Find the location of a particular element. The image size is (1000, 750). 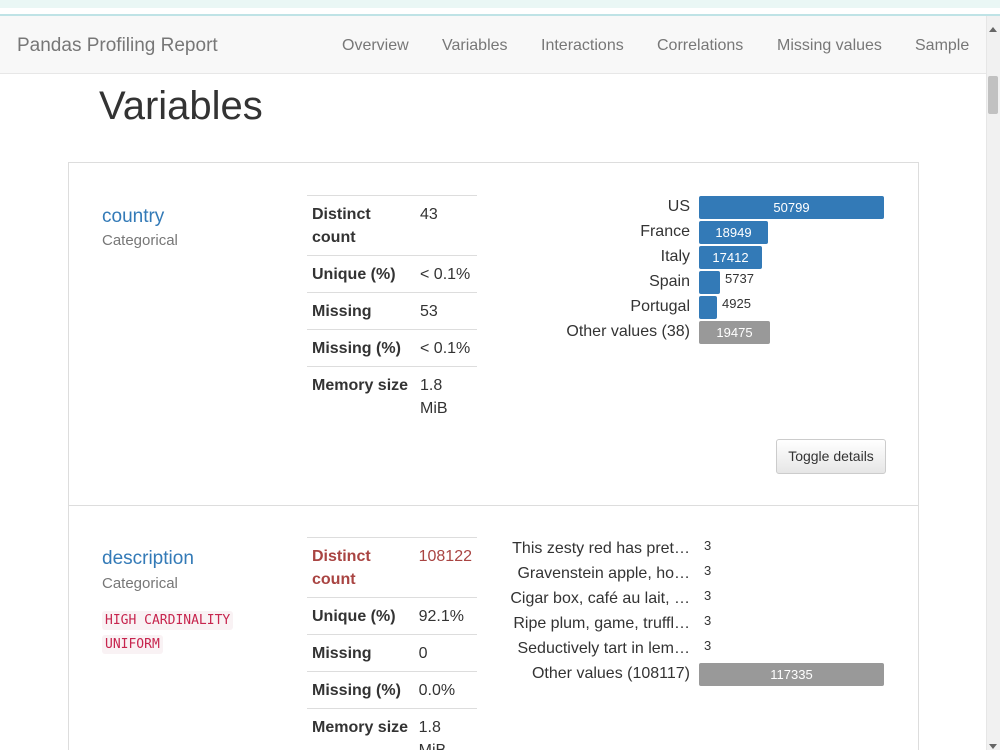

frequency-value: 19475 is located at coordinates (734, 332).